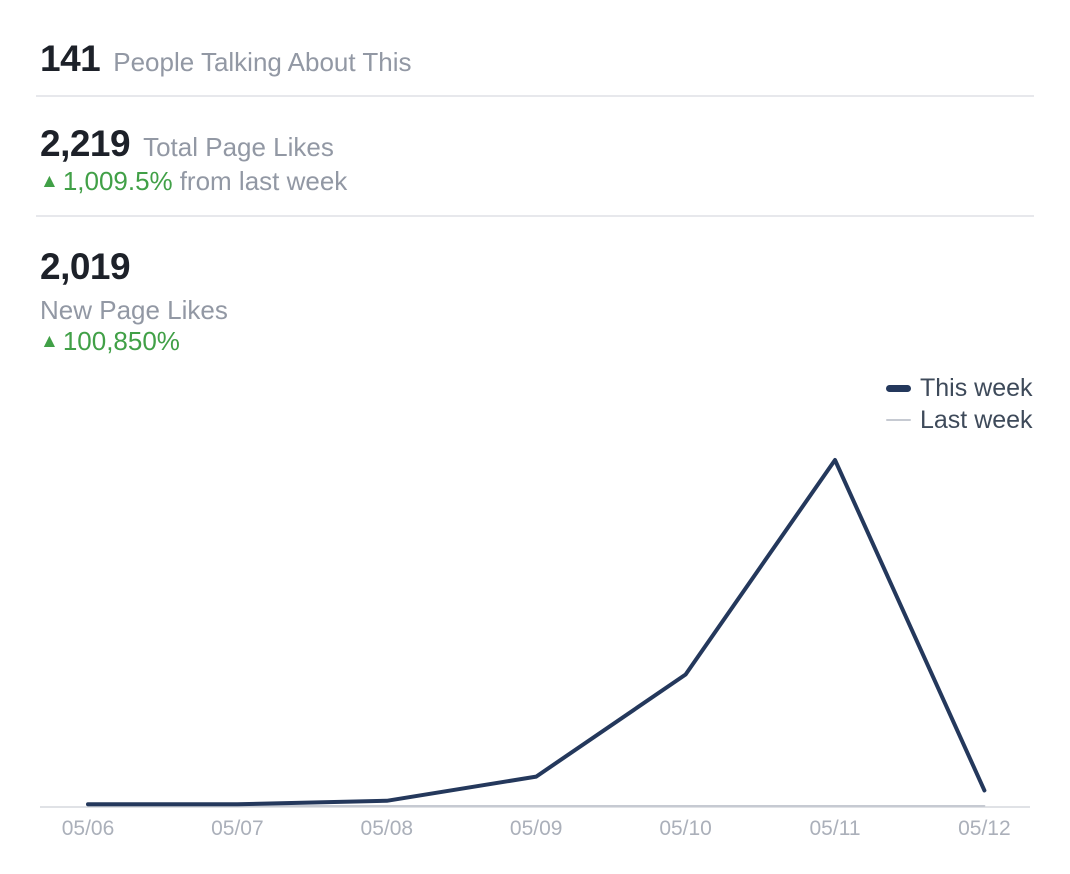 The image size is (1070, 874). What do you see at coordinates (835, 828) in the screenshot?
I see `x-tick-label: 05/11` at bounding box center [835, 828].